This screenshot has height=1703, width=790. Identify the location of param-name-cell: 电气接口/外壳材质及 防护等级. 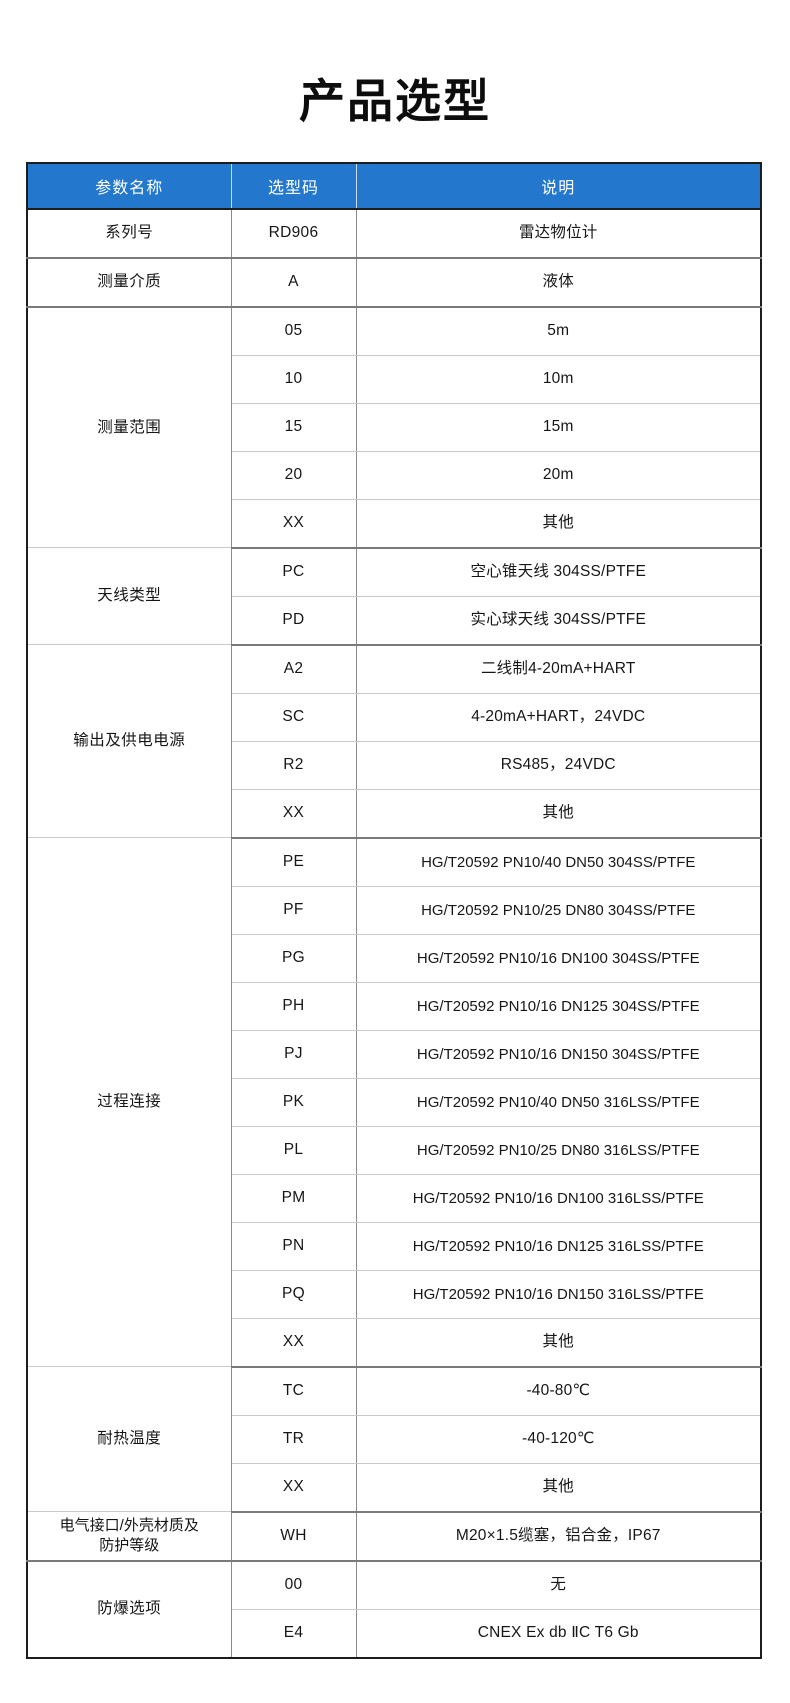
(129, 1536).